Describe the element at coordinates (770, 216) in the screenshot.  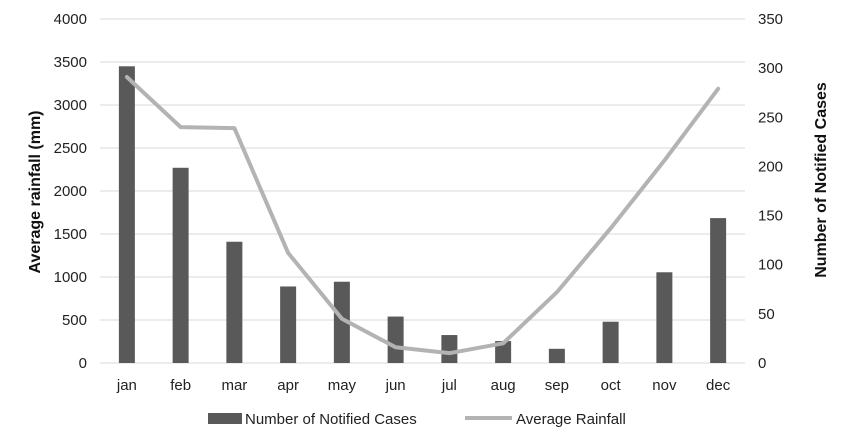
I see `right-tick-label: 150` at that location.